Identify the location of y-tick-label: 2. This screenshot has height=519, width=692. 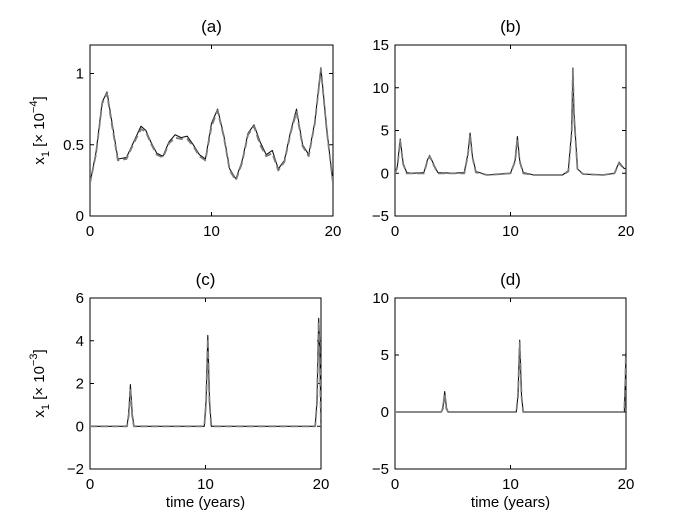
(80, 384).